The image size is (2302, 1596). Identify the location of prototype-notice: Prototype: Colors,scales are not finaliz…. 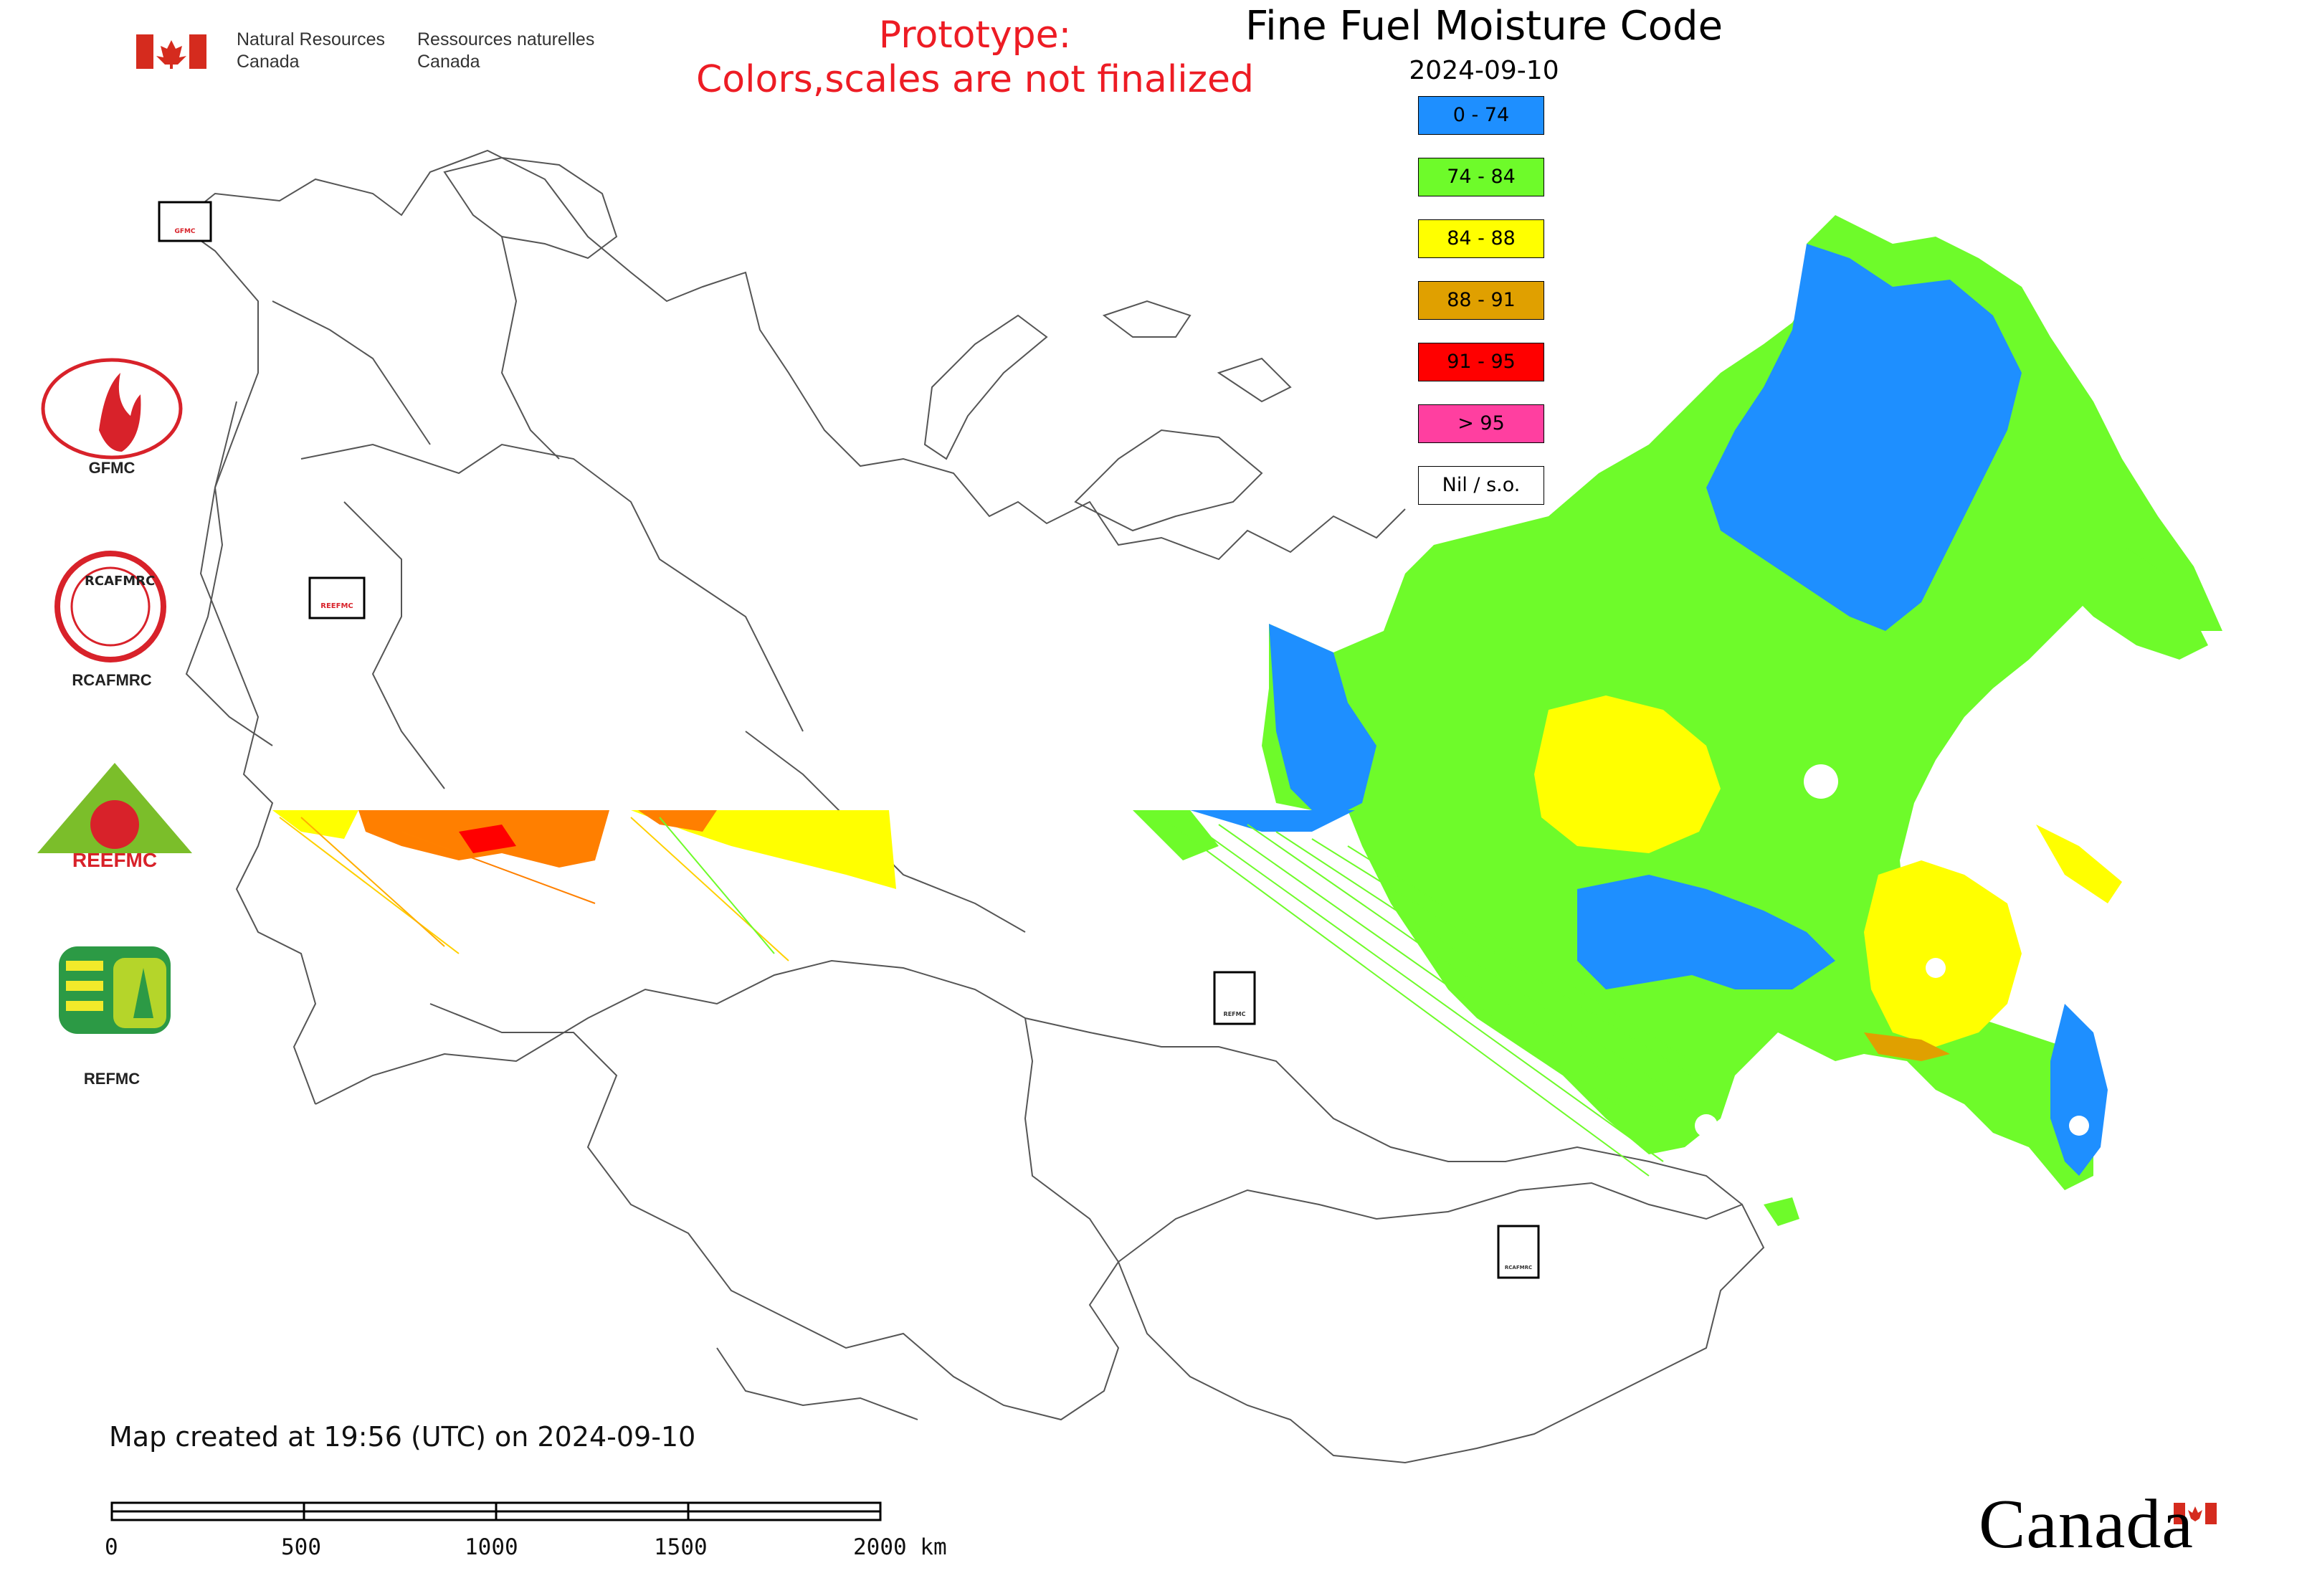
(975, 57).